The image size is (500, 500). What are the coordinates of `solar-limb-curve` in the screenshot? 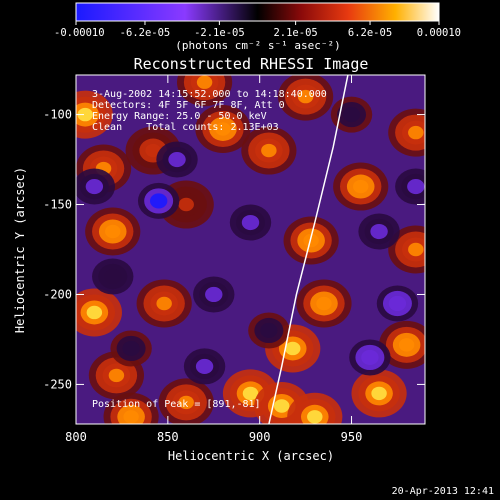 It's located at (308, 249).